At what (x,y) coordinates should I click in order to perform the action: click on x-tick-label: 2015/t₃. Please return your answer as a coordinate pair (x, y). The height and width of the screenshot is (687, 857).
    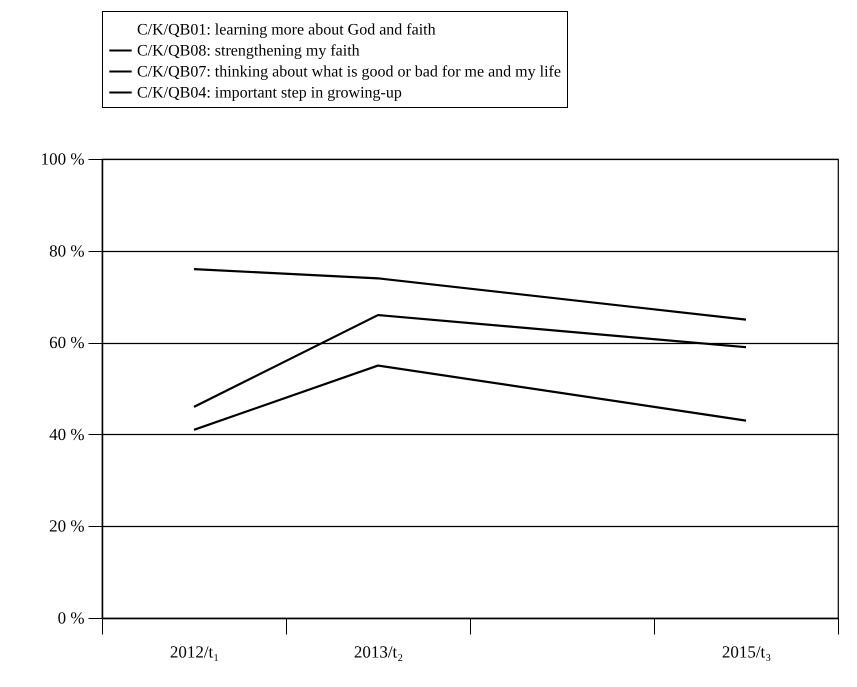
    Looking at the image, I should click on (747, 652).